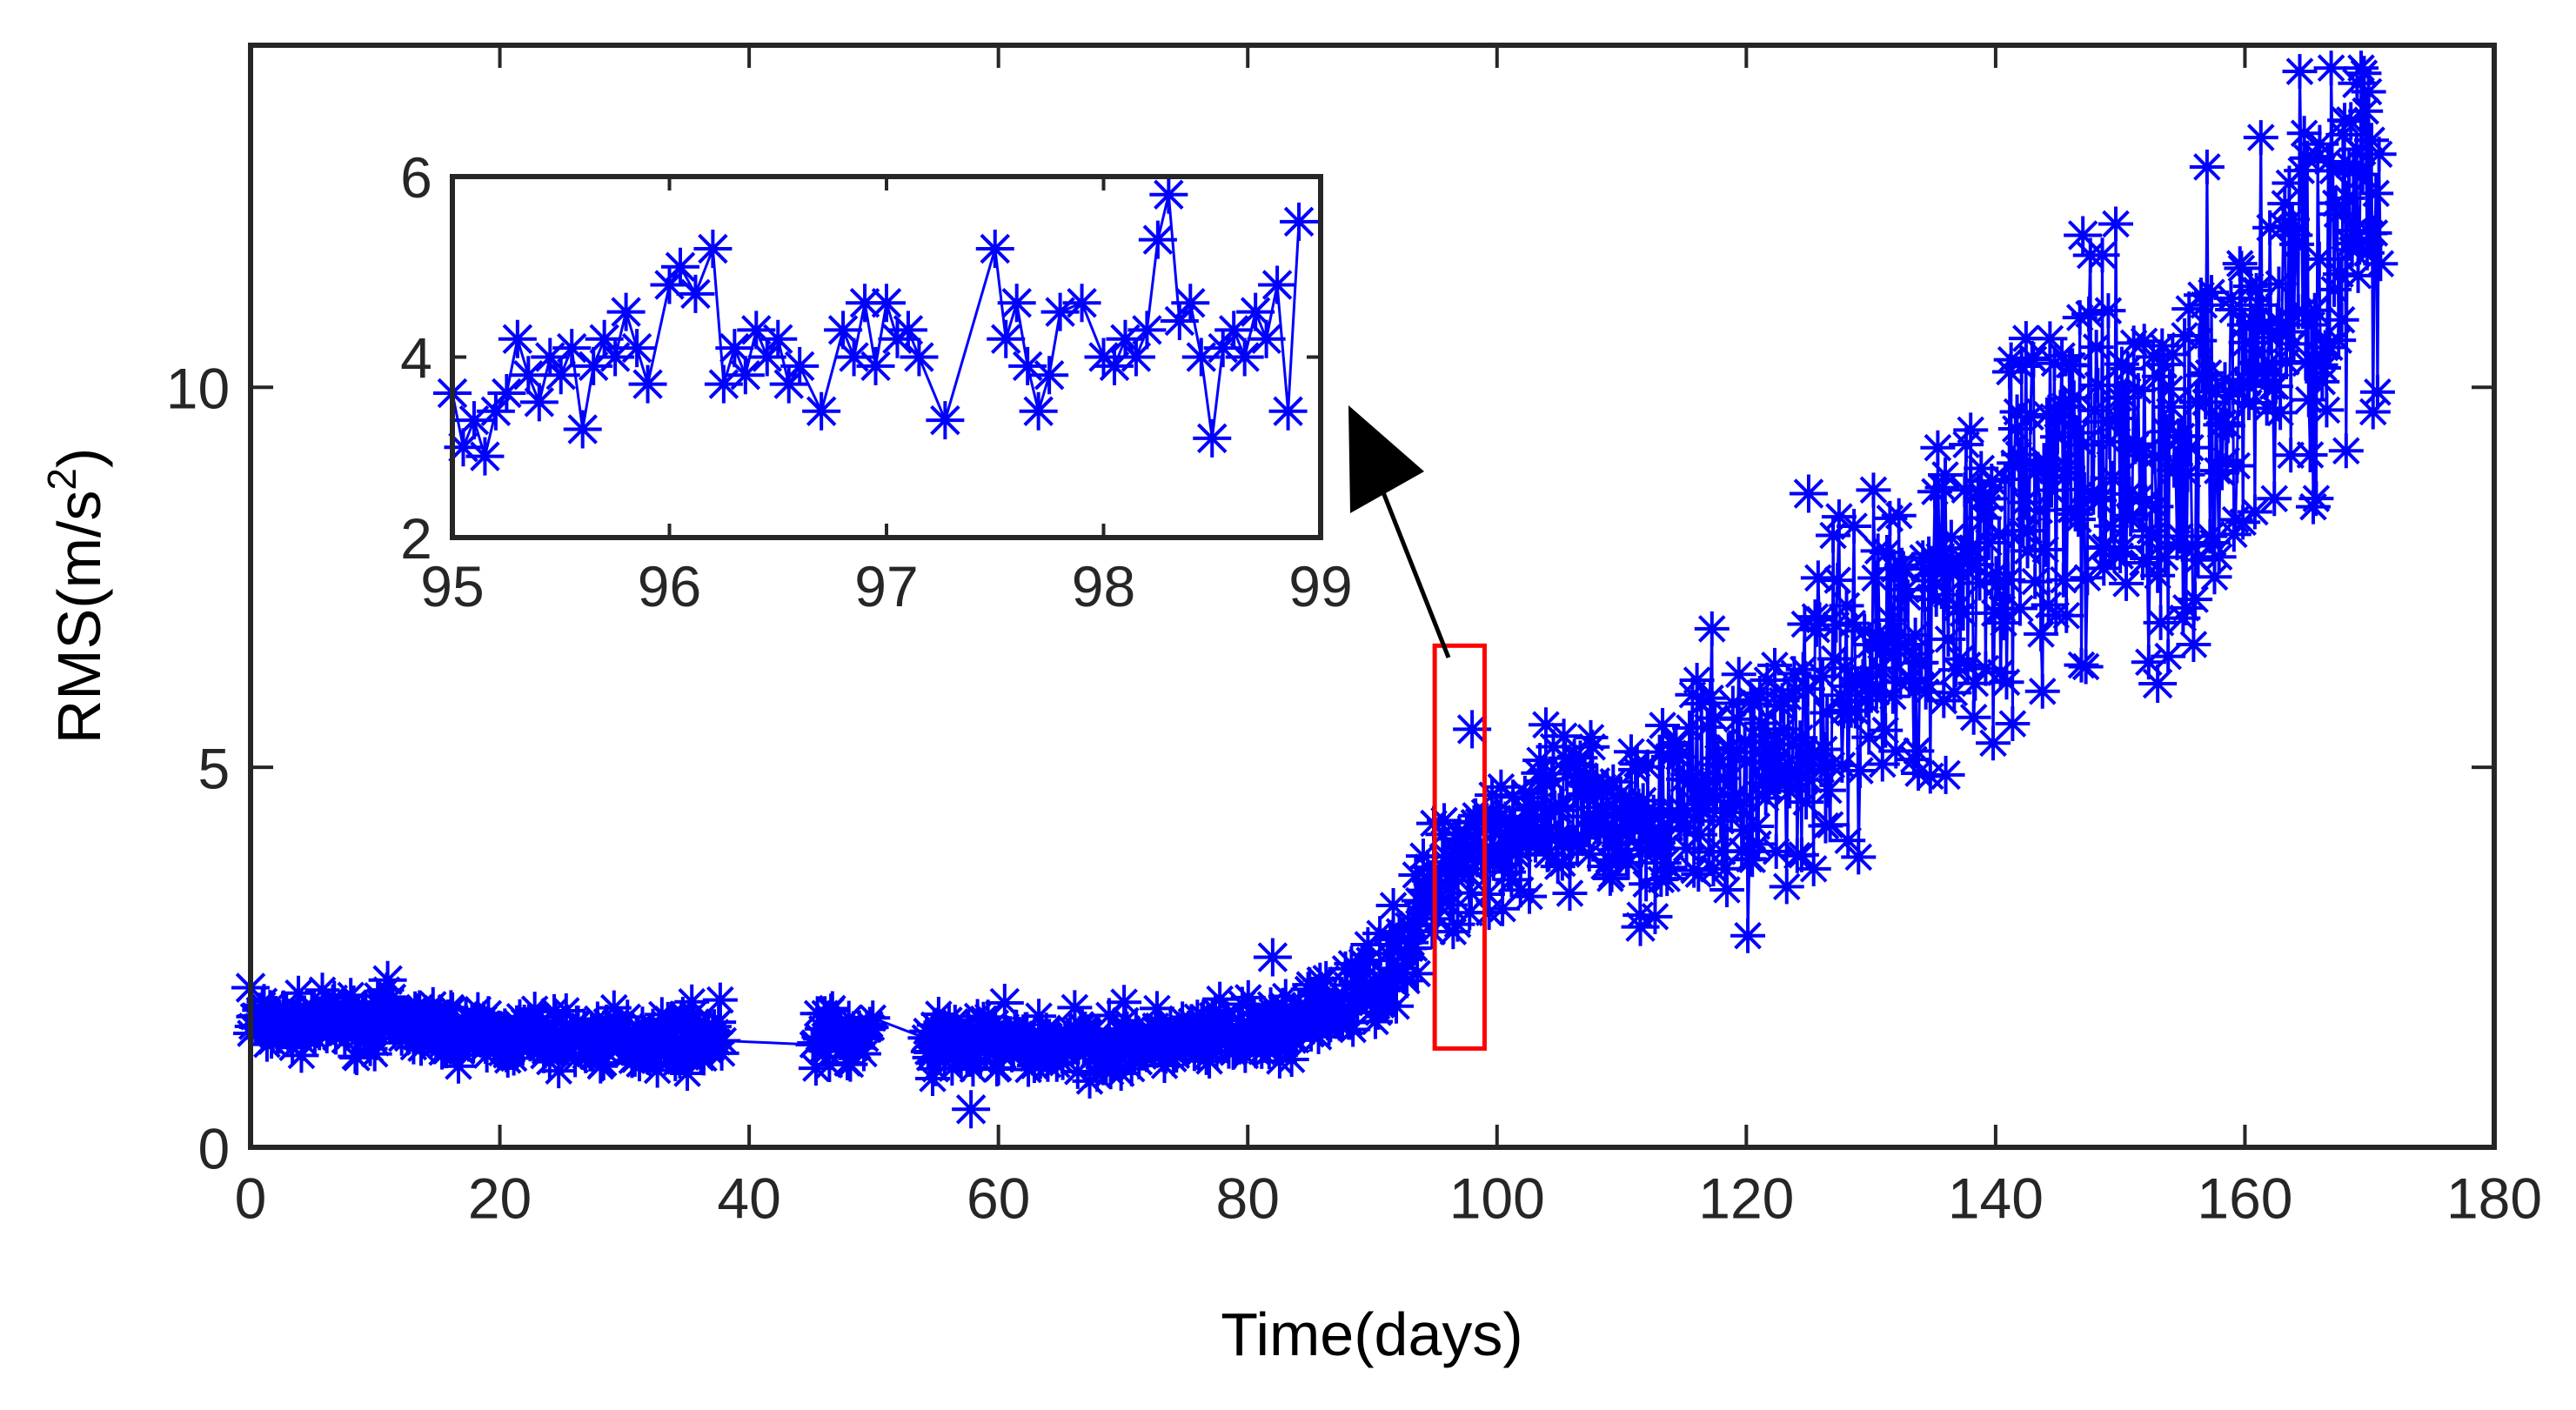 This screenshot has height=1410, width=2576. I want to click on y-axis-label-close: ), so click(79, 458).